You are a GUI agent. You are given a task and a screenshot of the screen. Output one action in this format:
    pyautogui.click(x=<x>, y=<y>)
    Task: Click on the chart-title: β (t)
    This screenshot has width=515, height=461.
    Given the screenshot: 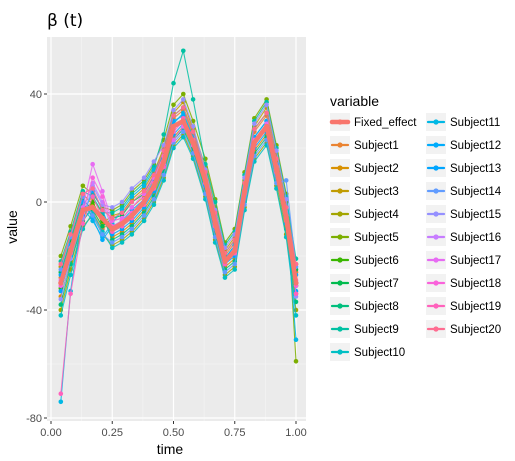 What is the action you would take?
    pyautogui.click(x=65, y=21)
    